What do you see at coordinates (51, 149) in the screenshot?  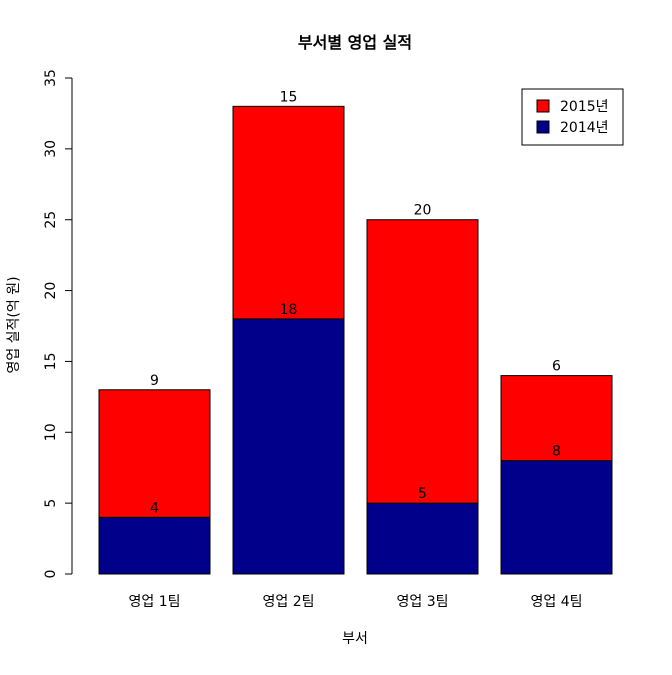 I see `y-tick-label: 30` at bounding box center [51, 149].